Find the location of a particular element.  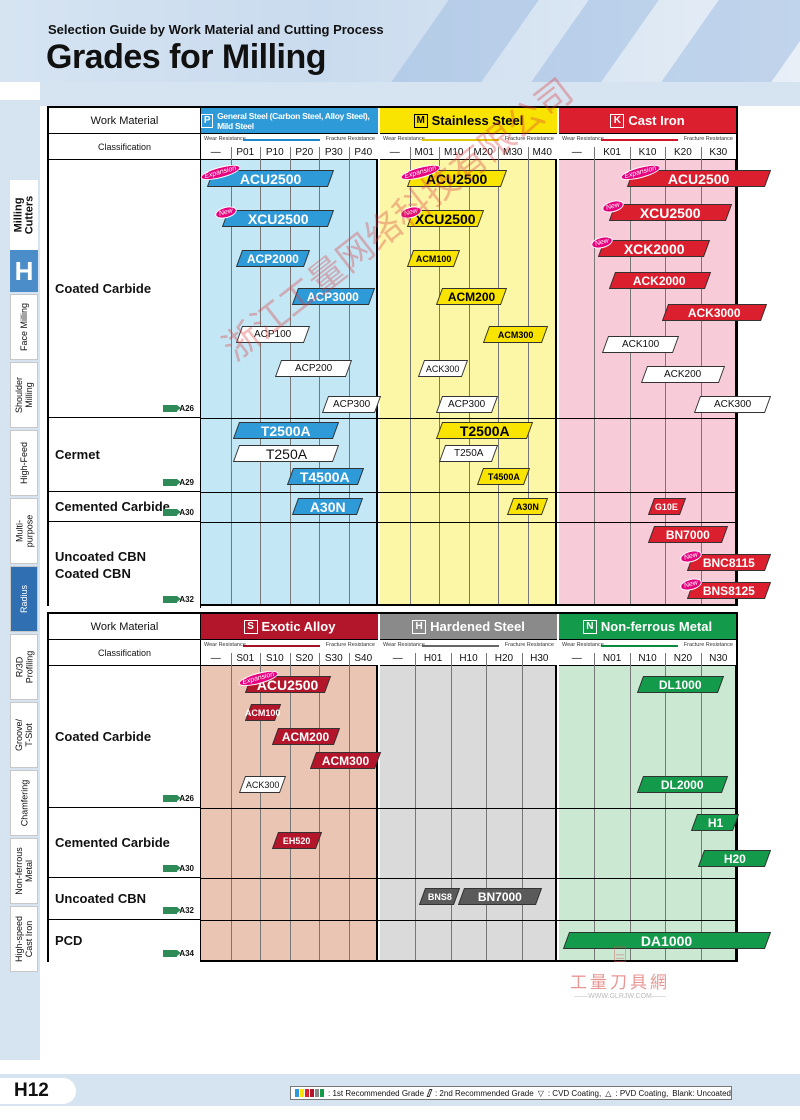

grade-label: XCU2500 is located at coordinates (278, 218).